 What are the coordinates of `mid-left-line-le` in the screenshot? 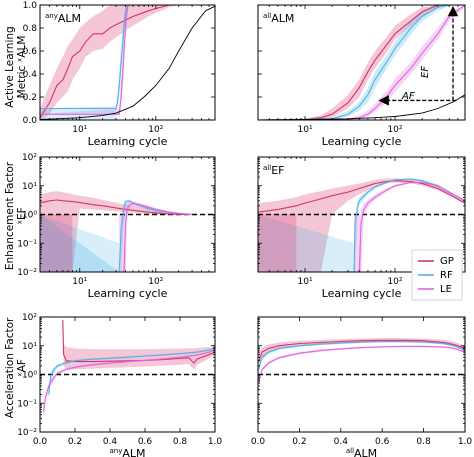 It's located at (116, 237).